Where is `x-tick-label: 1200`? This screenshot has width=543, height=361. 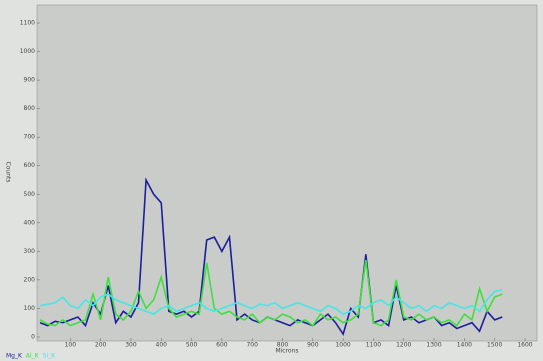 x-tick-label: 1200 is located at coordinates (403, 345).